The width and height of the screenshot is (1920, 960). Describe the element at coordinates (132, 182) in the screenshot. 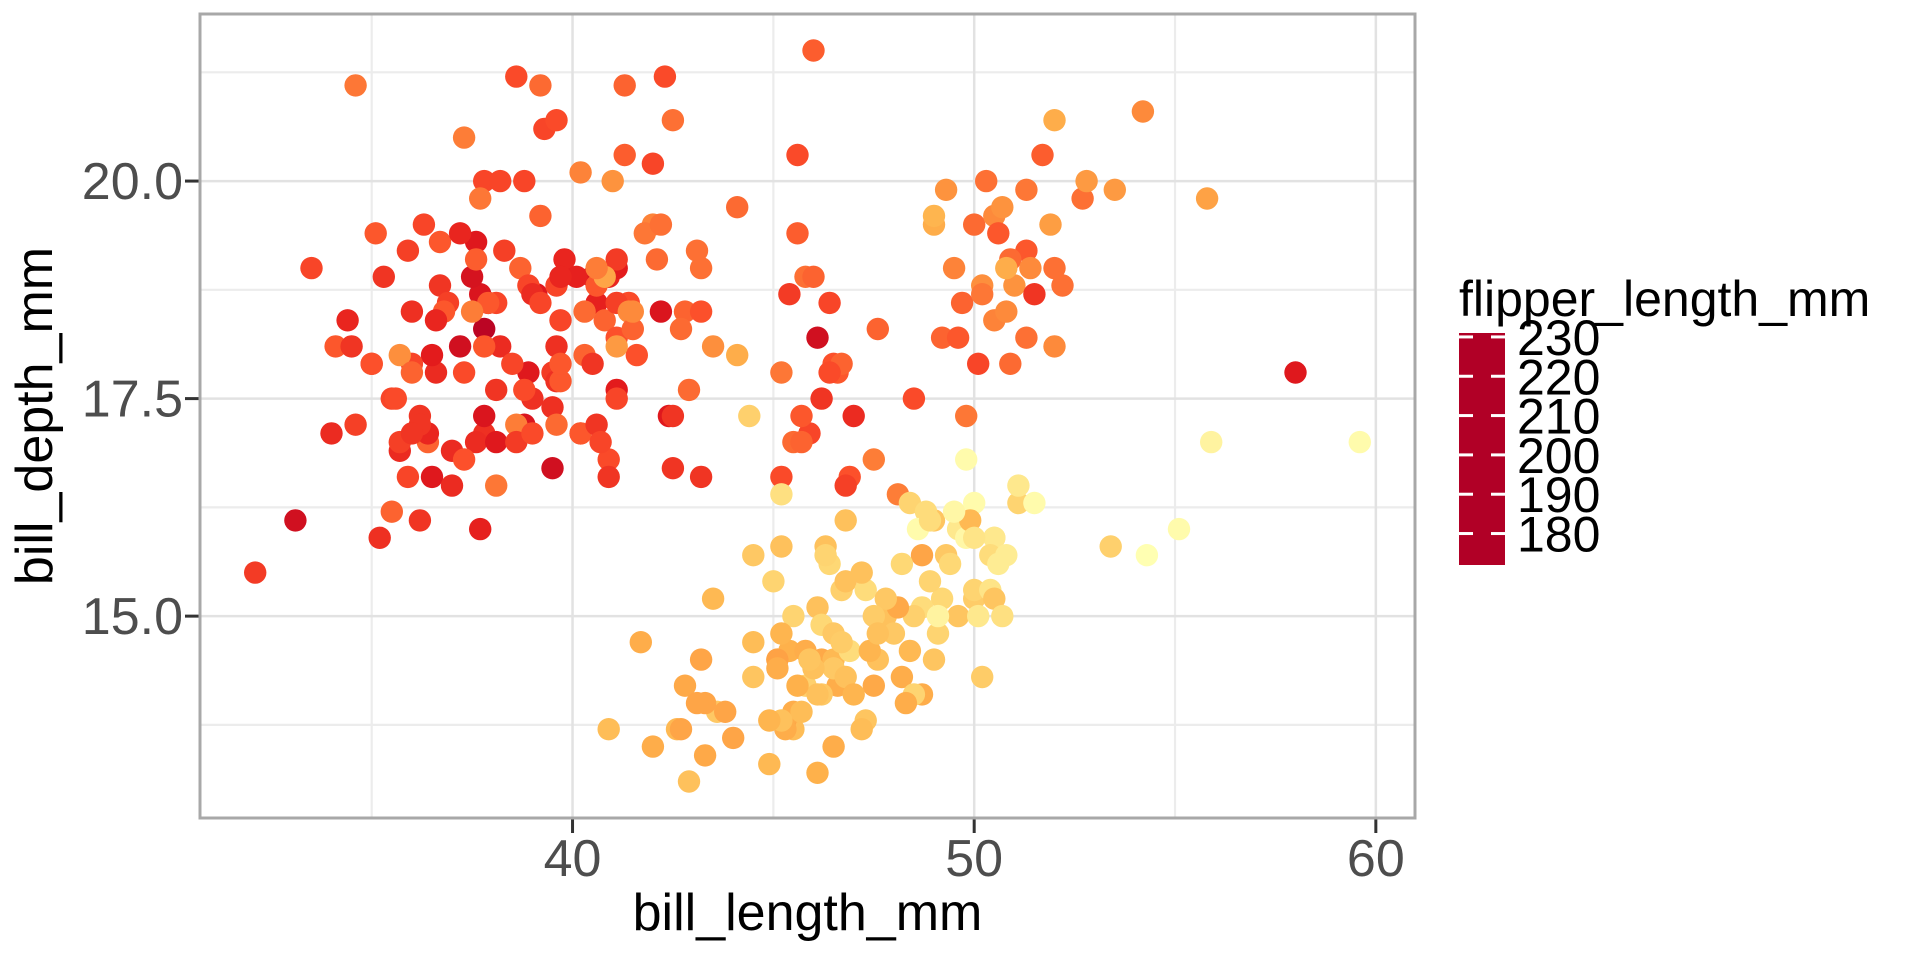

I see `y-tick-label: 20.0` at that location.